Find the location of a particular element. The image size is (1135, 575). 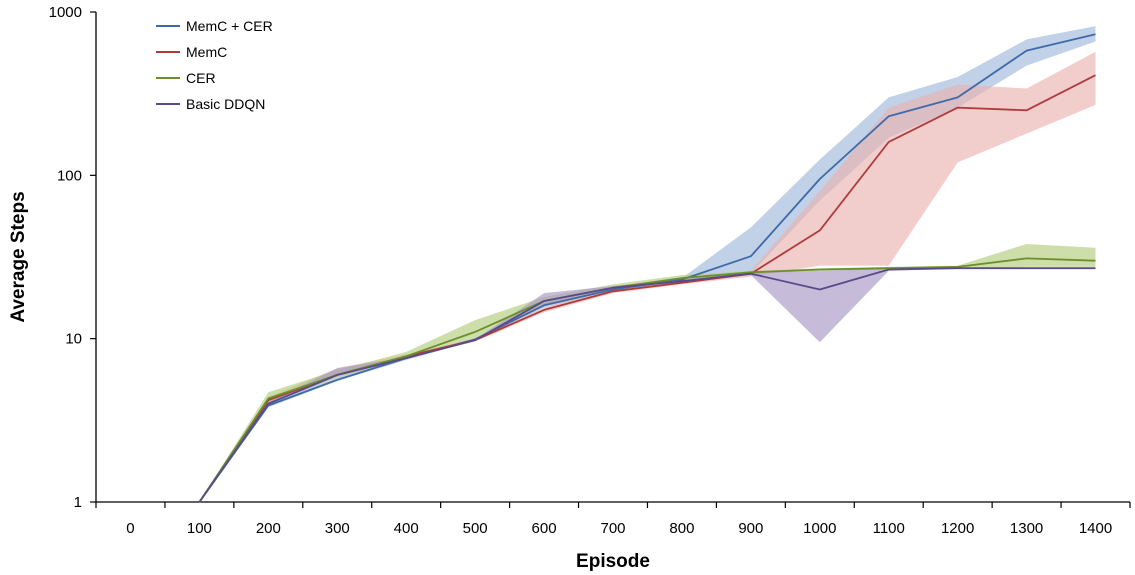

y-tick-label: 10 is located at coordinates (73, 339).